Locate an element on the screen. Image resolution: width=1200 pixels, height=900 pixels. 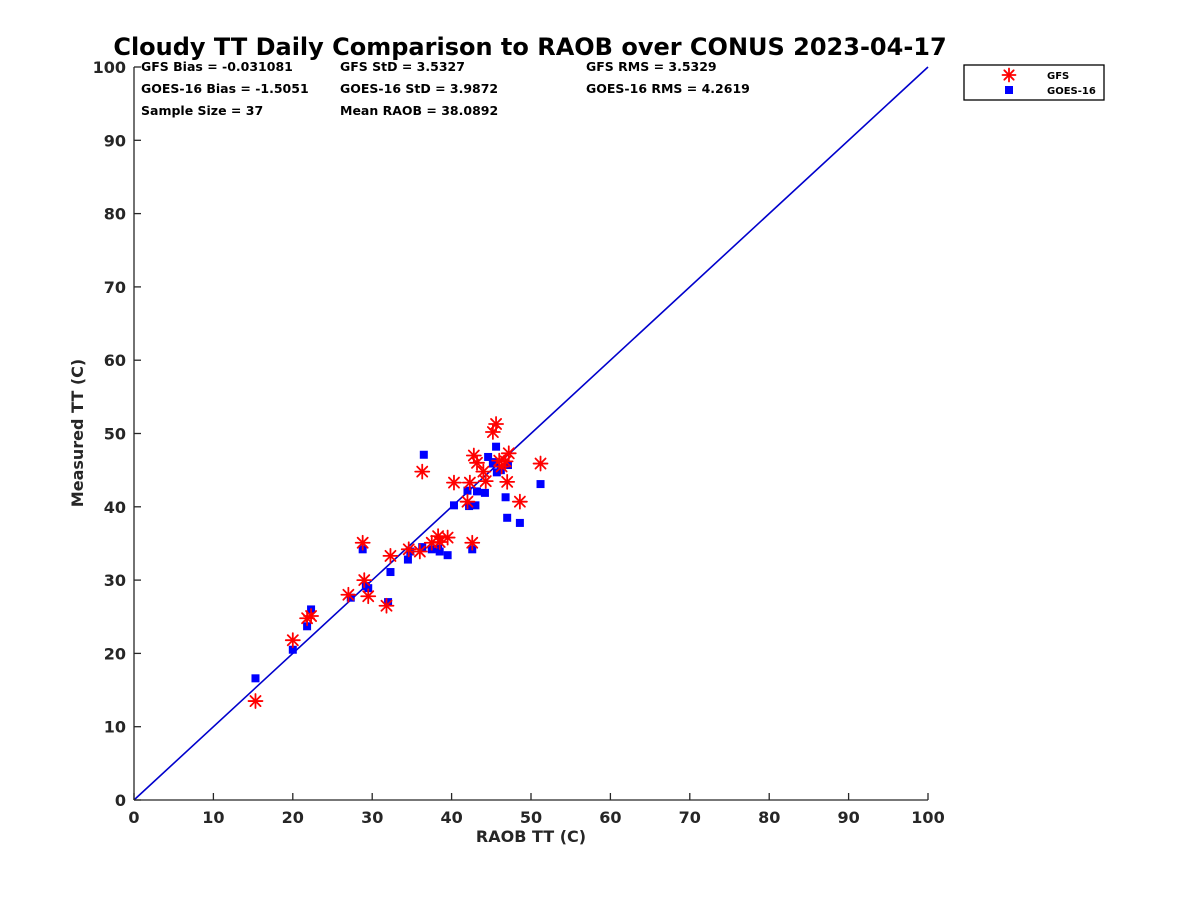
legend-box is located at coordinates (1034, 82).